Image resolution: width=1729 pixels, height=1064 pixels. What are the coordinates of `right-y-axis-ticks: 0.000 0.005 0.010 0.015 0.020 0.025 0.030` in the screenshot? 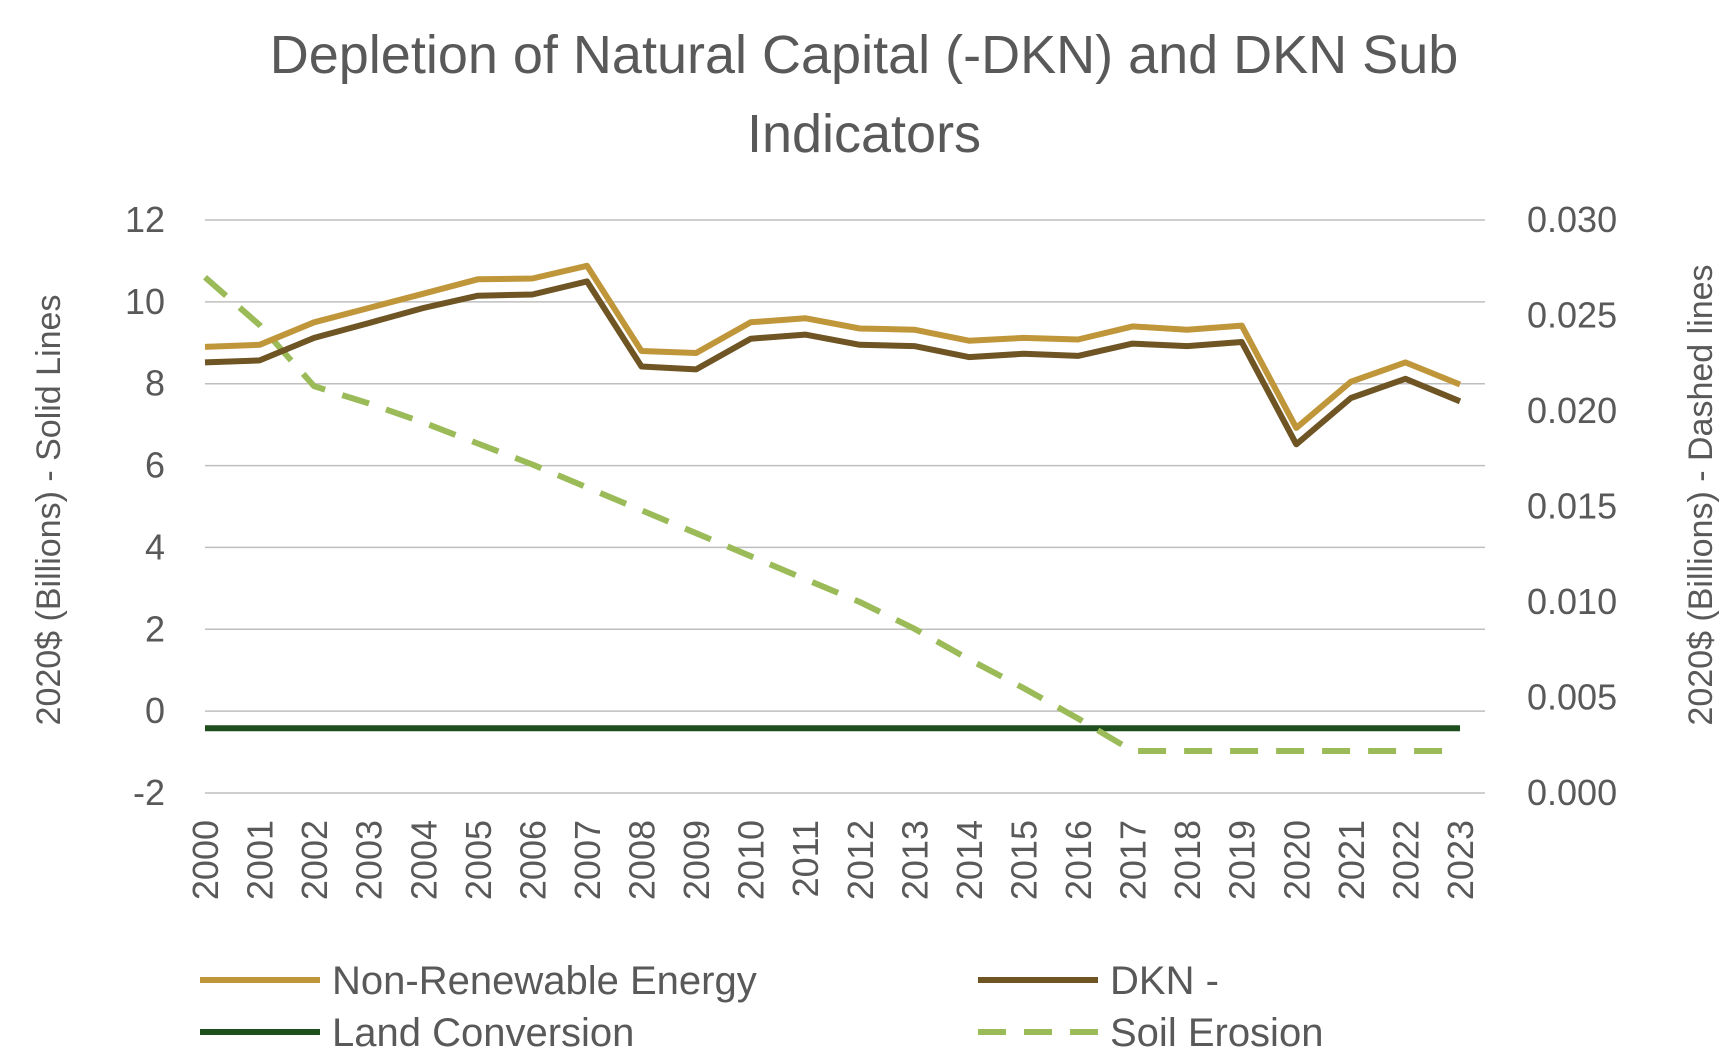 It's located at (1572, 506).